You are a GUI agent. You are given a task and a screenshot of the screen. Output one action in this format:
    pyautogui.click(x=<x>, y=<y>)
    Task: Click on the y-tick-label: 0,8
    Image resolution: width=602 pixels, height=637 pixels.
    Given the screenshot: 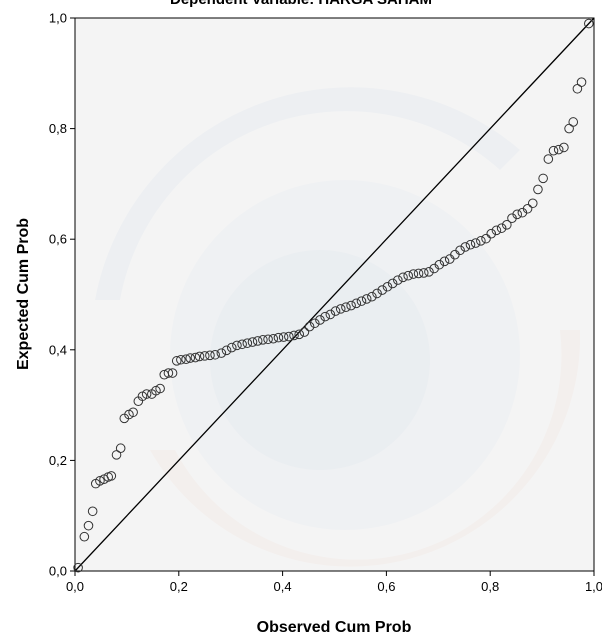 What is the action you would take?
    pyautogui.click(x=58, y=128)
    